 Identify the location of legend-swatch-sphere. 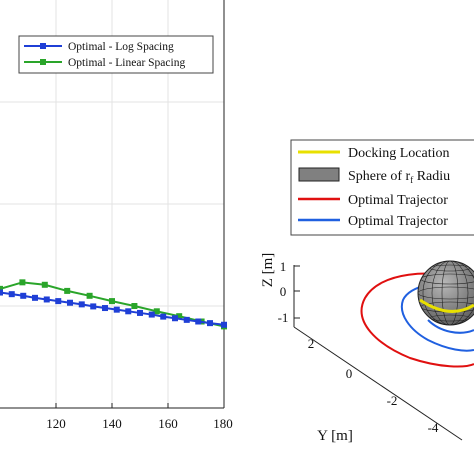
(319, 174).